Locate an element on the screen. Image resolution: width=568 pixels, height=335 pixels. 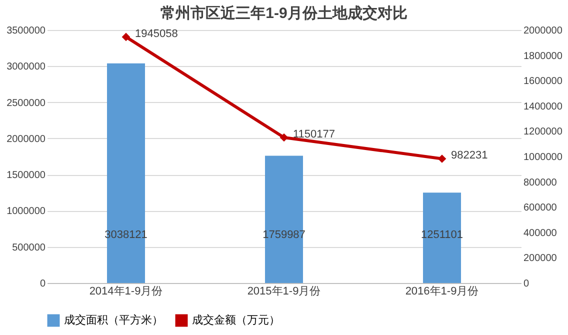
y-tick-label: 500000 is located at coordinates (29, 248).